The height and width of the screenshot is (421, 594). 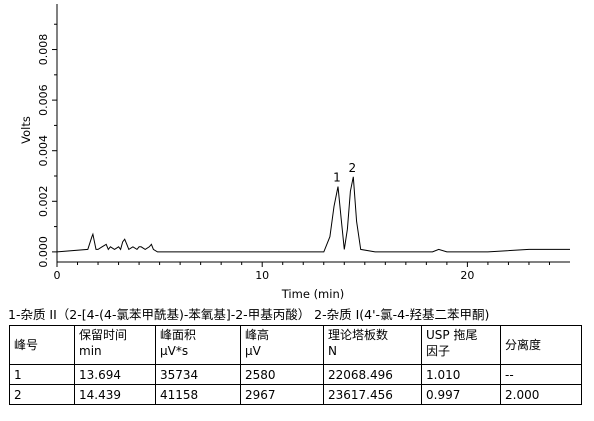 What do you see at coordinates (541, 394) in the screenshot?
I see `cell-resolution: 2.000` at bounding box center [541, 394].